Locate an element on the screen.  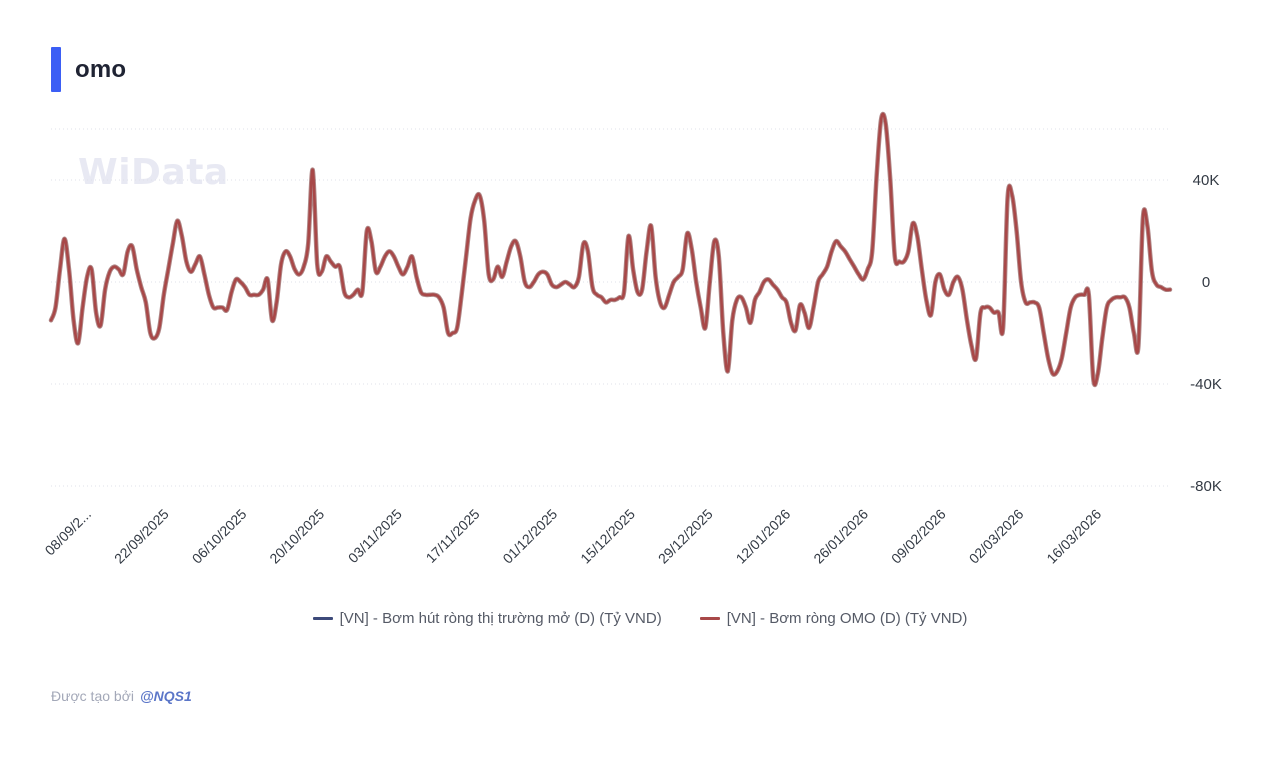
y-tick-label: -80K is located at coordinates (1206, 486).